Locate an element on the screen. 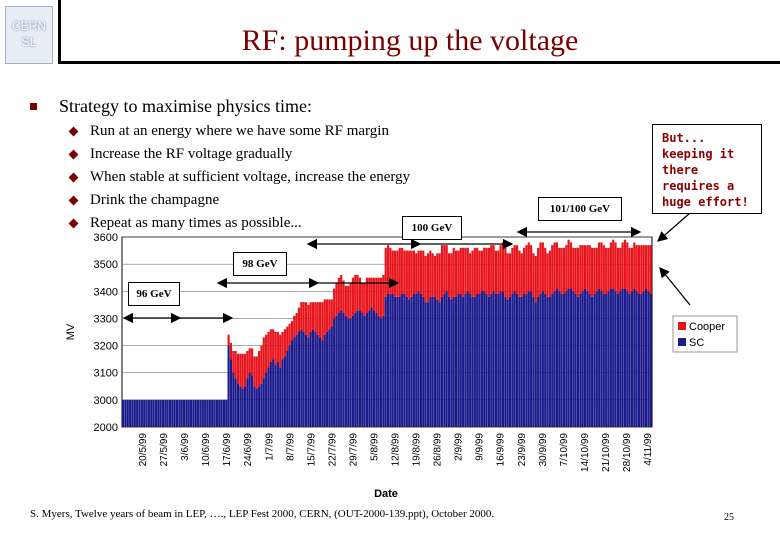  x-axis-label: Date is located at coordinates (386, 494).